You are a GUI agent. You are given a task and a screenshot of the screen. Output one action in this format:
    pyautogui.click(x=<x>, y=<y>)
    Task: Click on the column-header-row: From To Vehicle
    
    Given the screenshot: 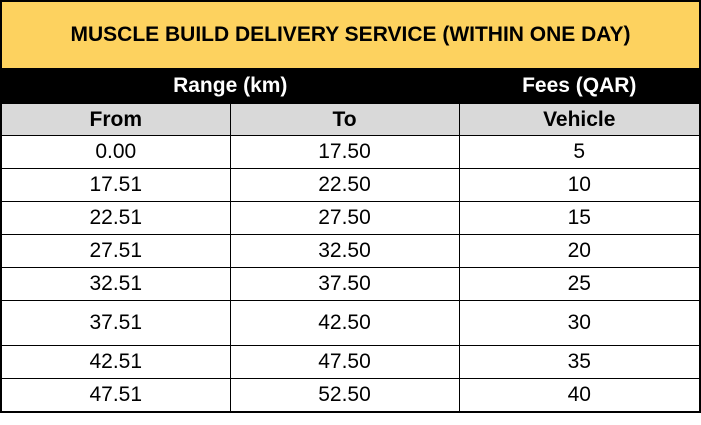 What is the action you would take?
    pyautogui.click(x=350, y=119)
    